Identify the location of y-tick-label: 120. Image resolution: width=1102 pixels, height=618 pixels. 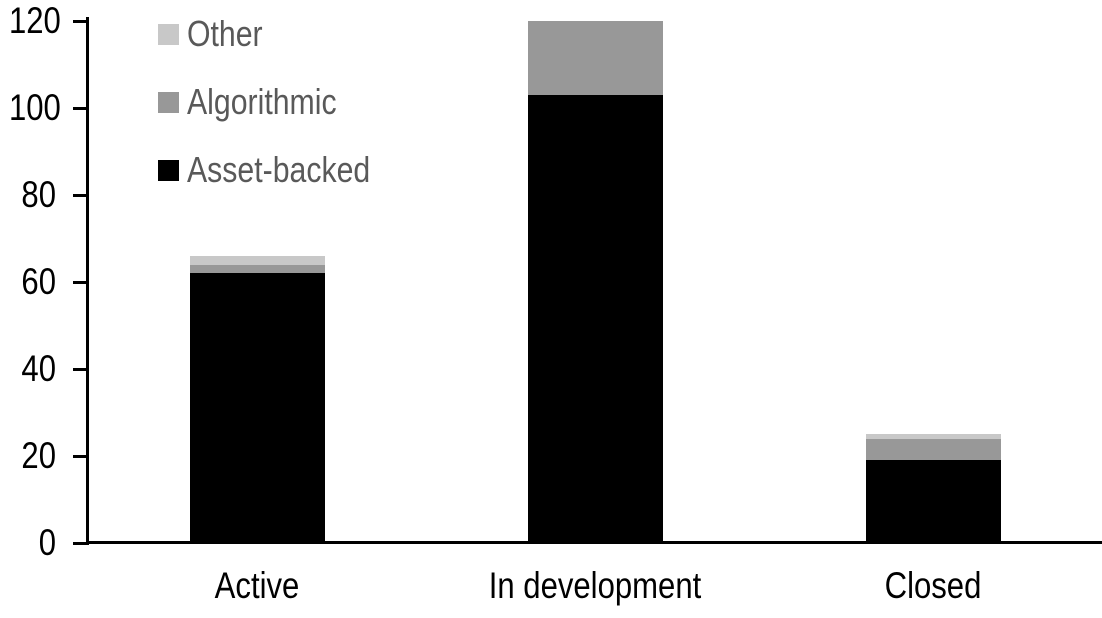
(34, 20).